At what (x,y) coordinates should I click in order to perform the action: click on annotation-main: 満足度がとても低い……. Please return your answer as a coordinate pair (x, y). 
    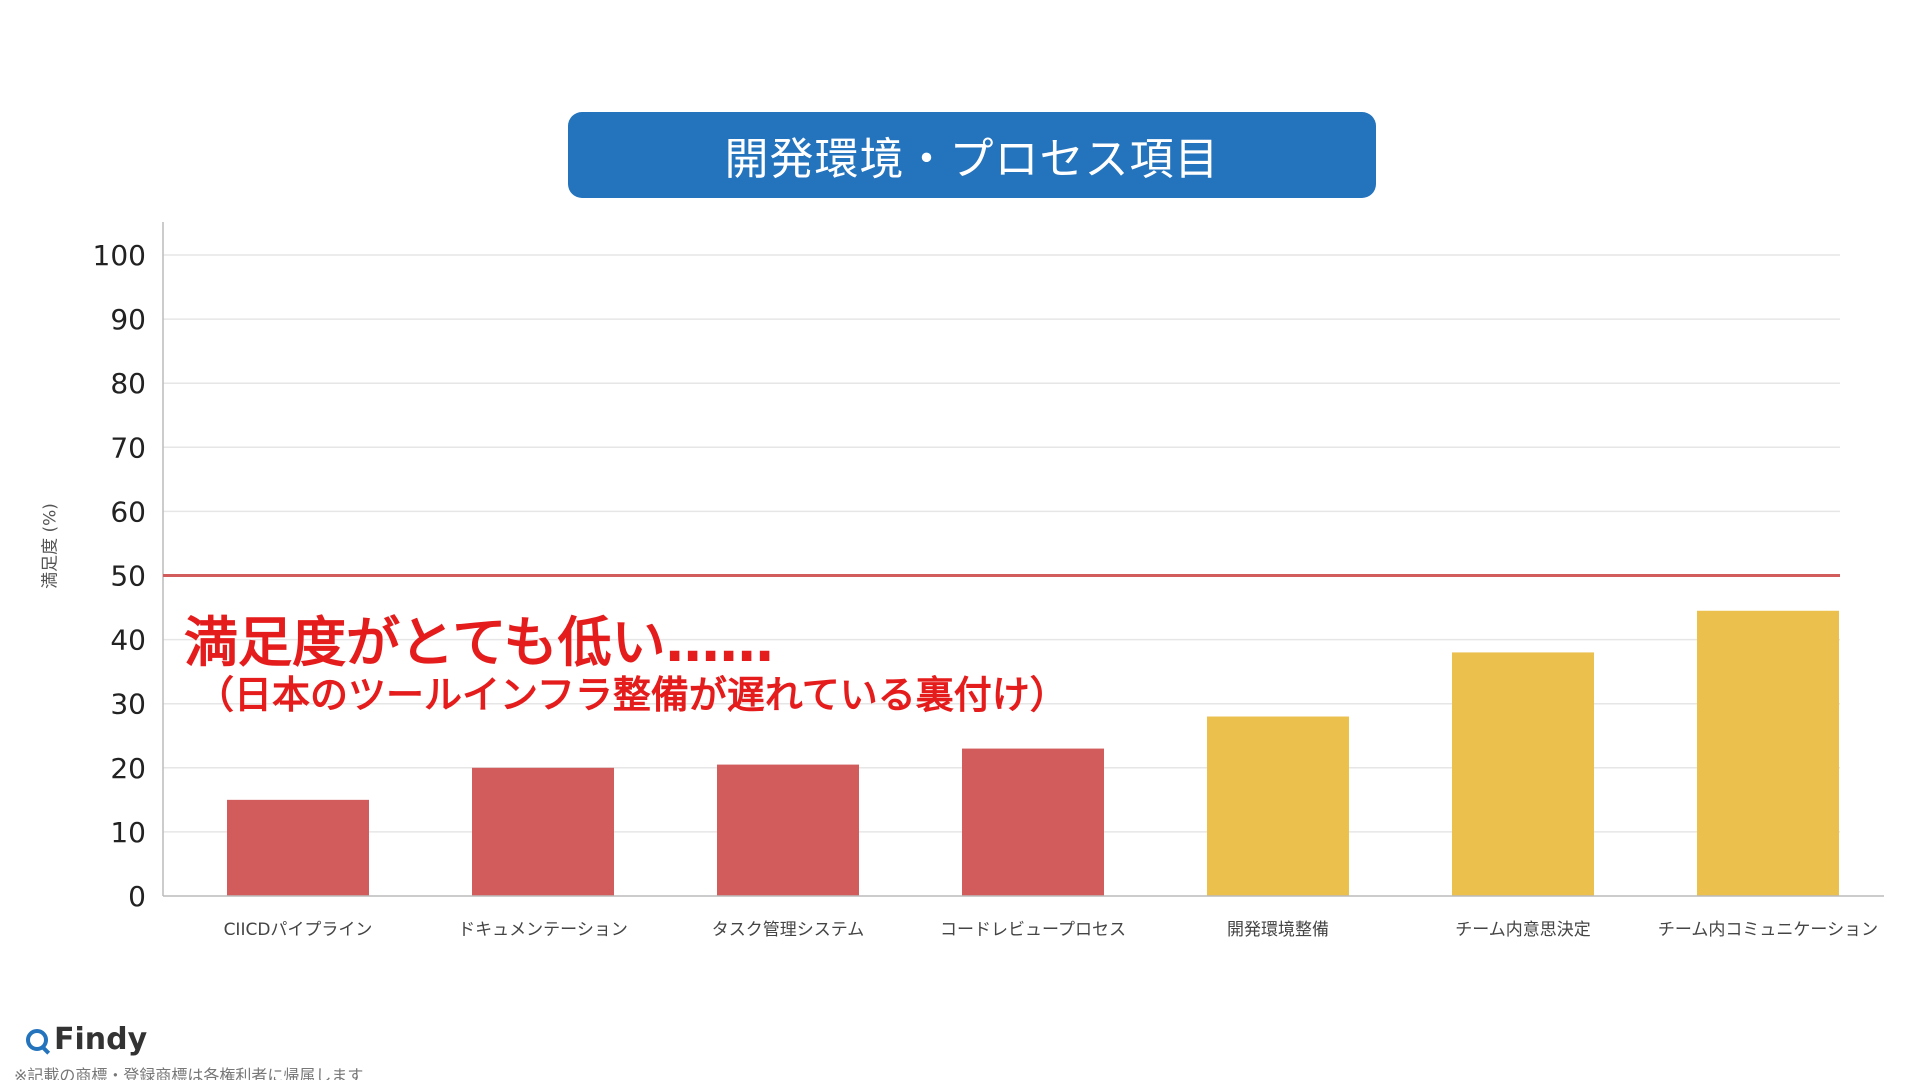
    Looking at the image, I should click on (479, 642).